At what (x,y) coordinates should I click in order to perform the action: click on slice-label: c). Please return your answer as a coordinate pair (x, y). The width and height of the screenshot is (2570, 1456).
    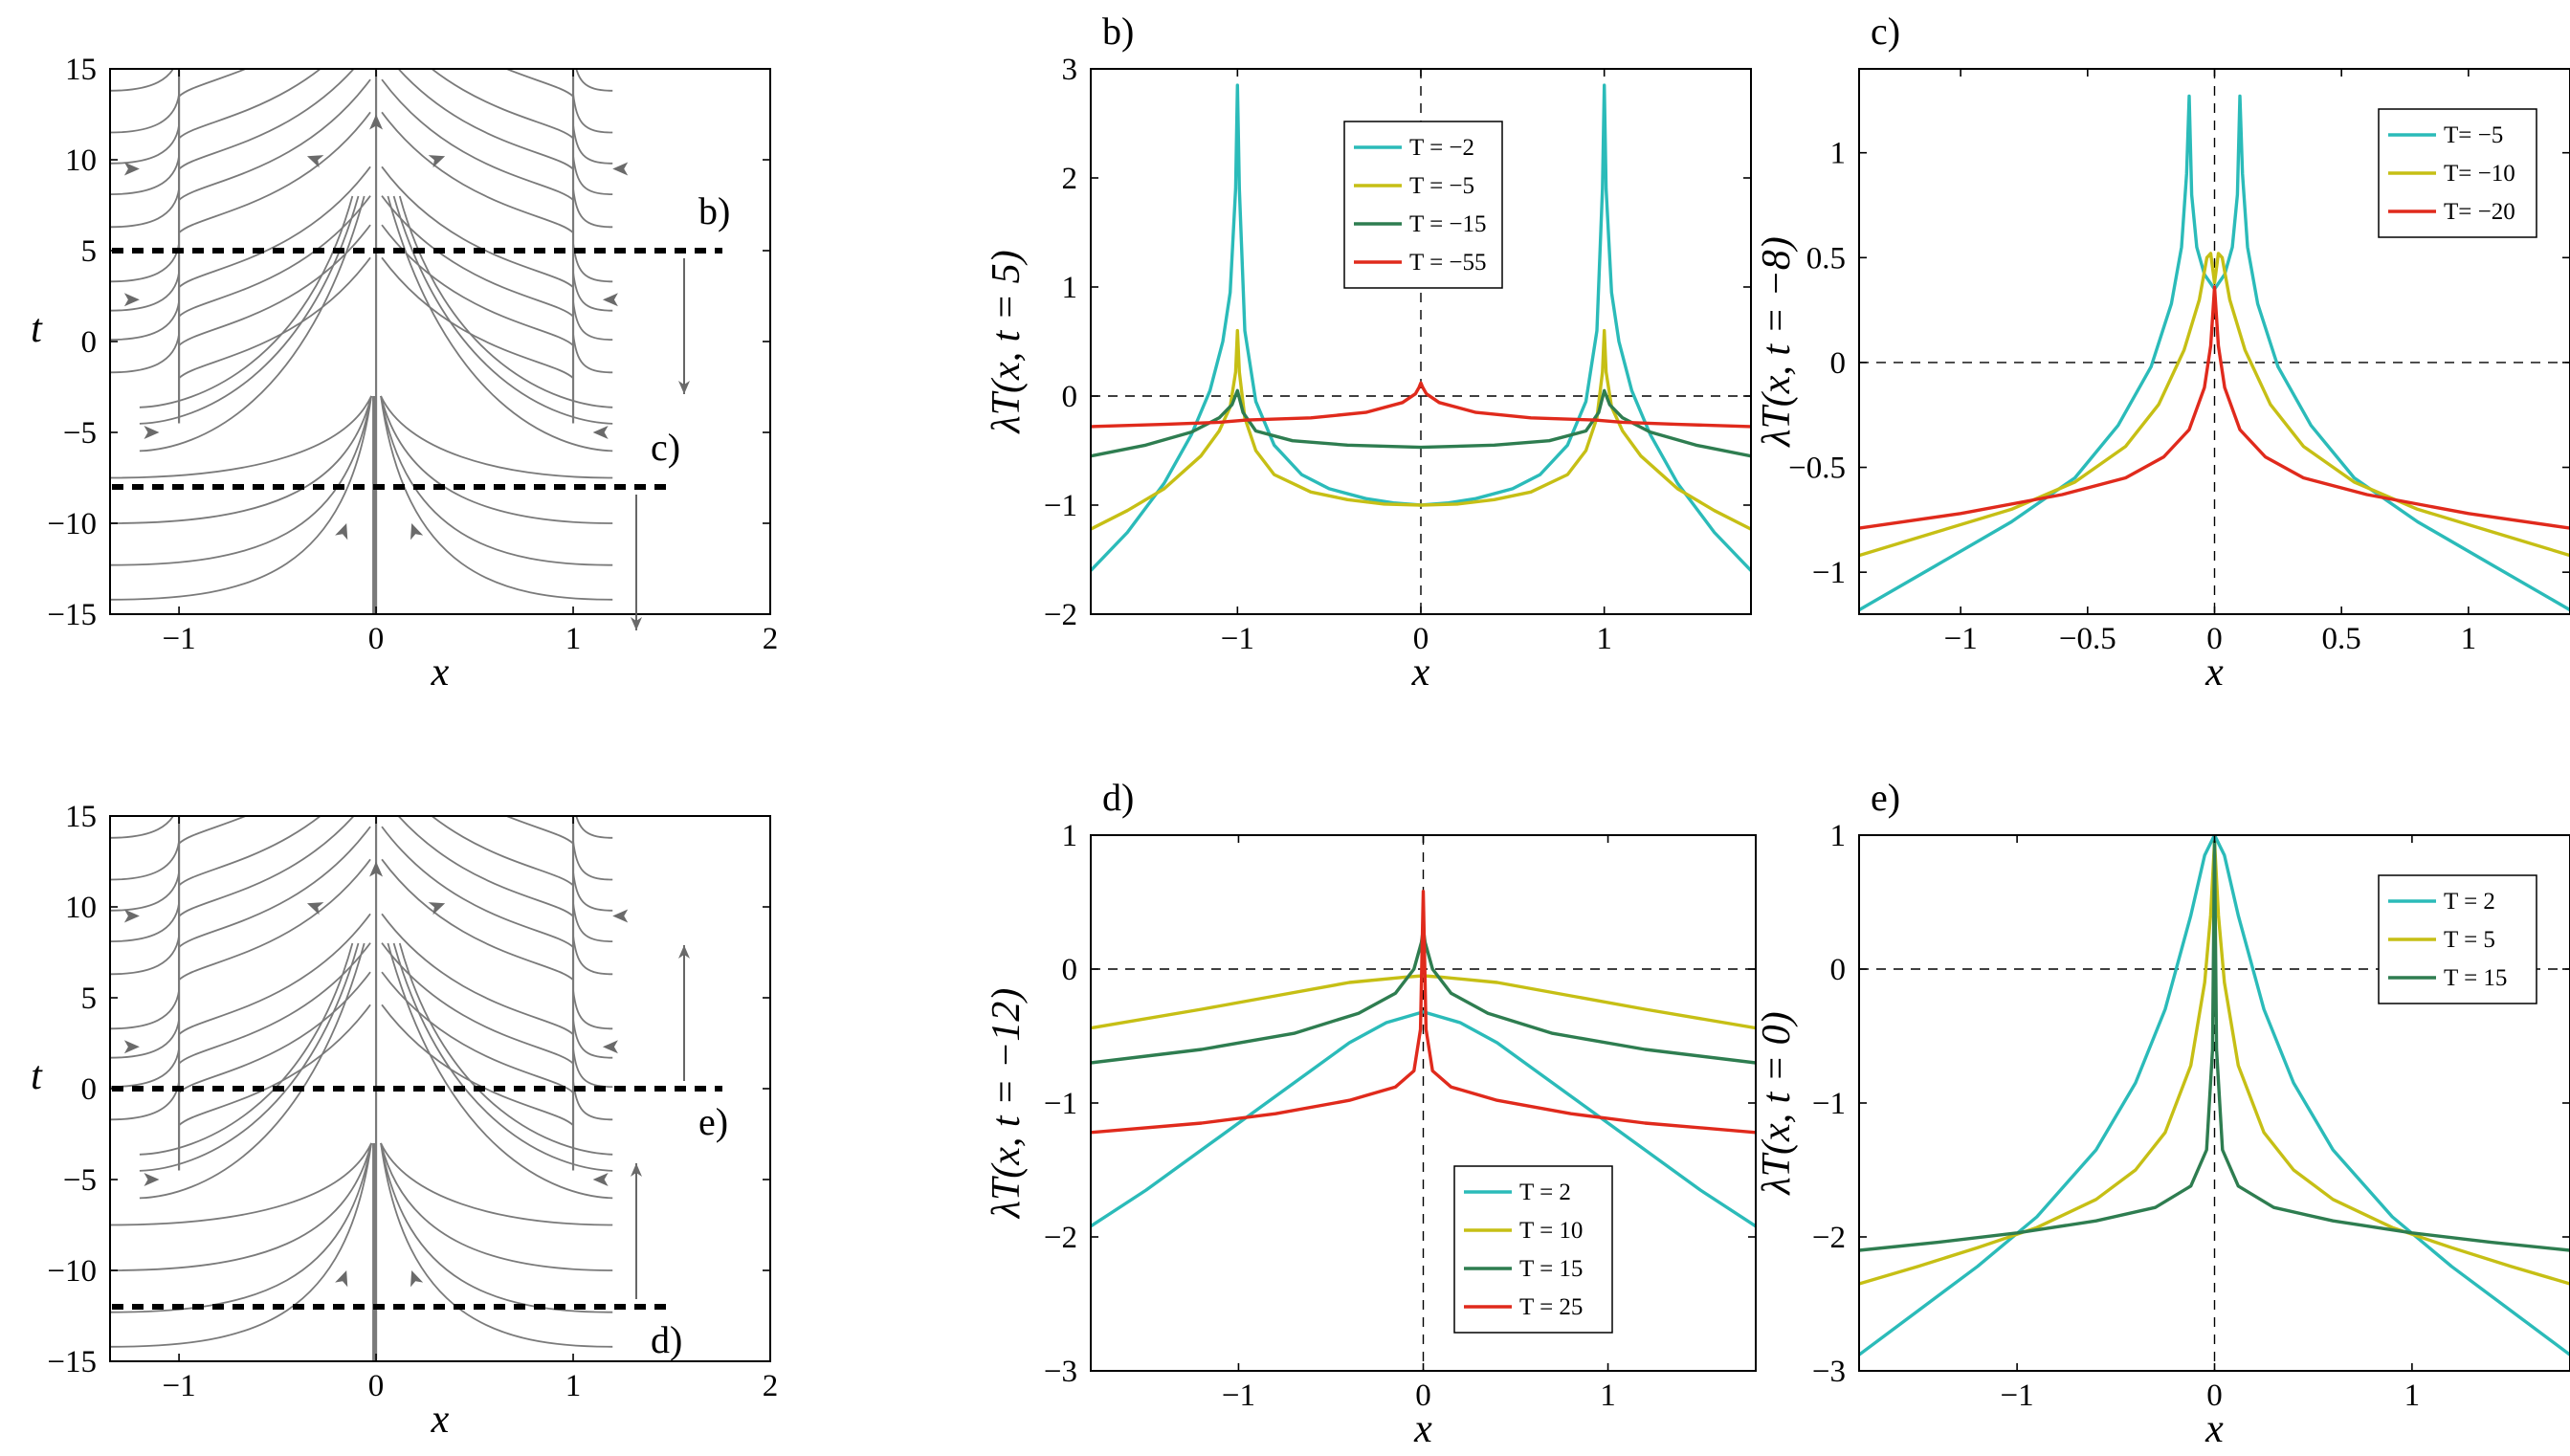
    Looking at the image, I should click on (665, 447).